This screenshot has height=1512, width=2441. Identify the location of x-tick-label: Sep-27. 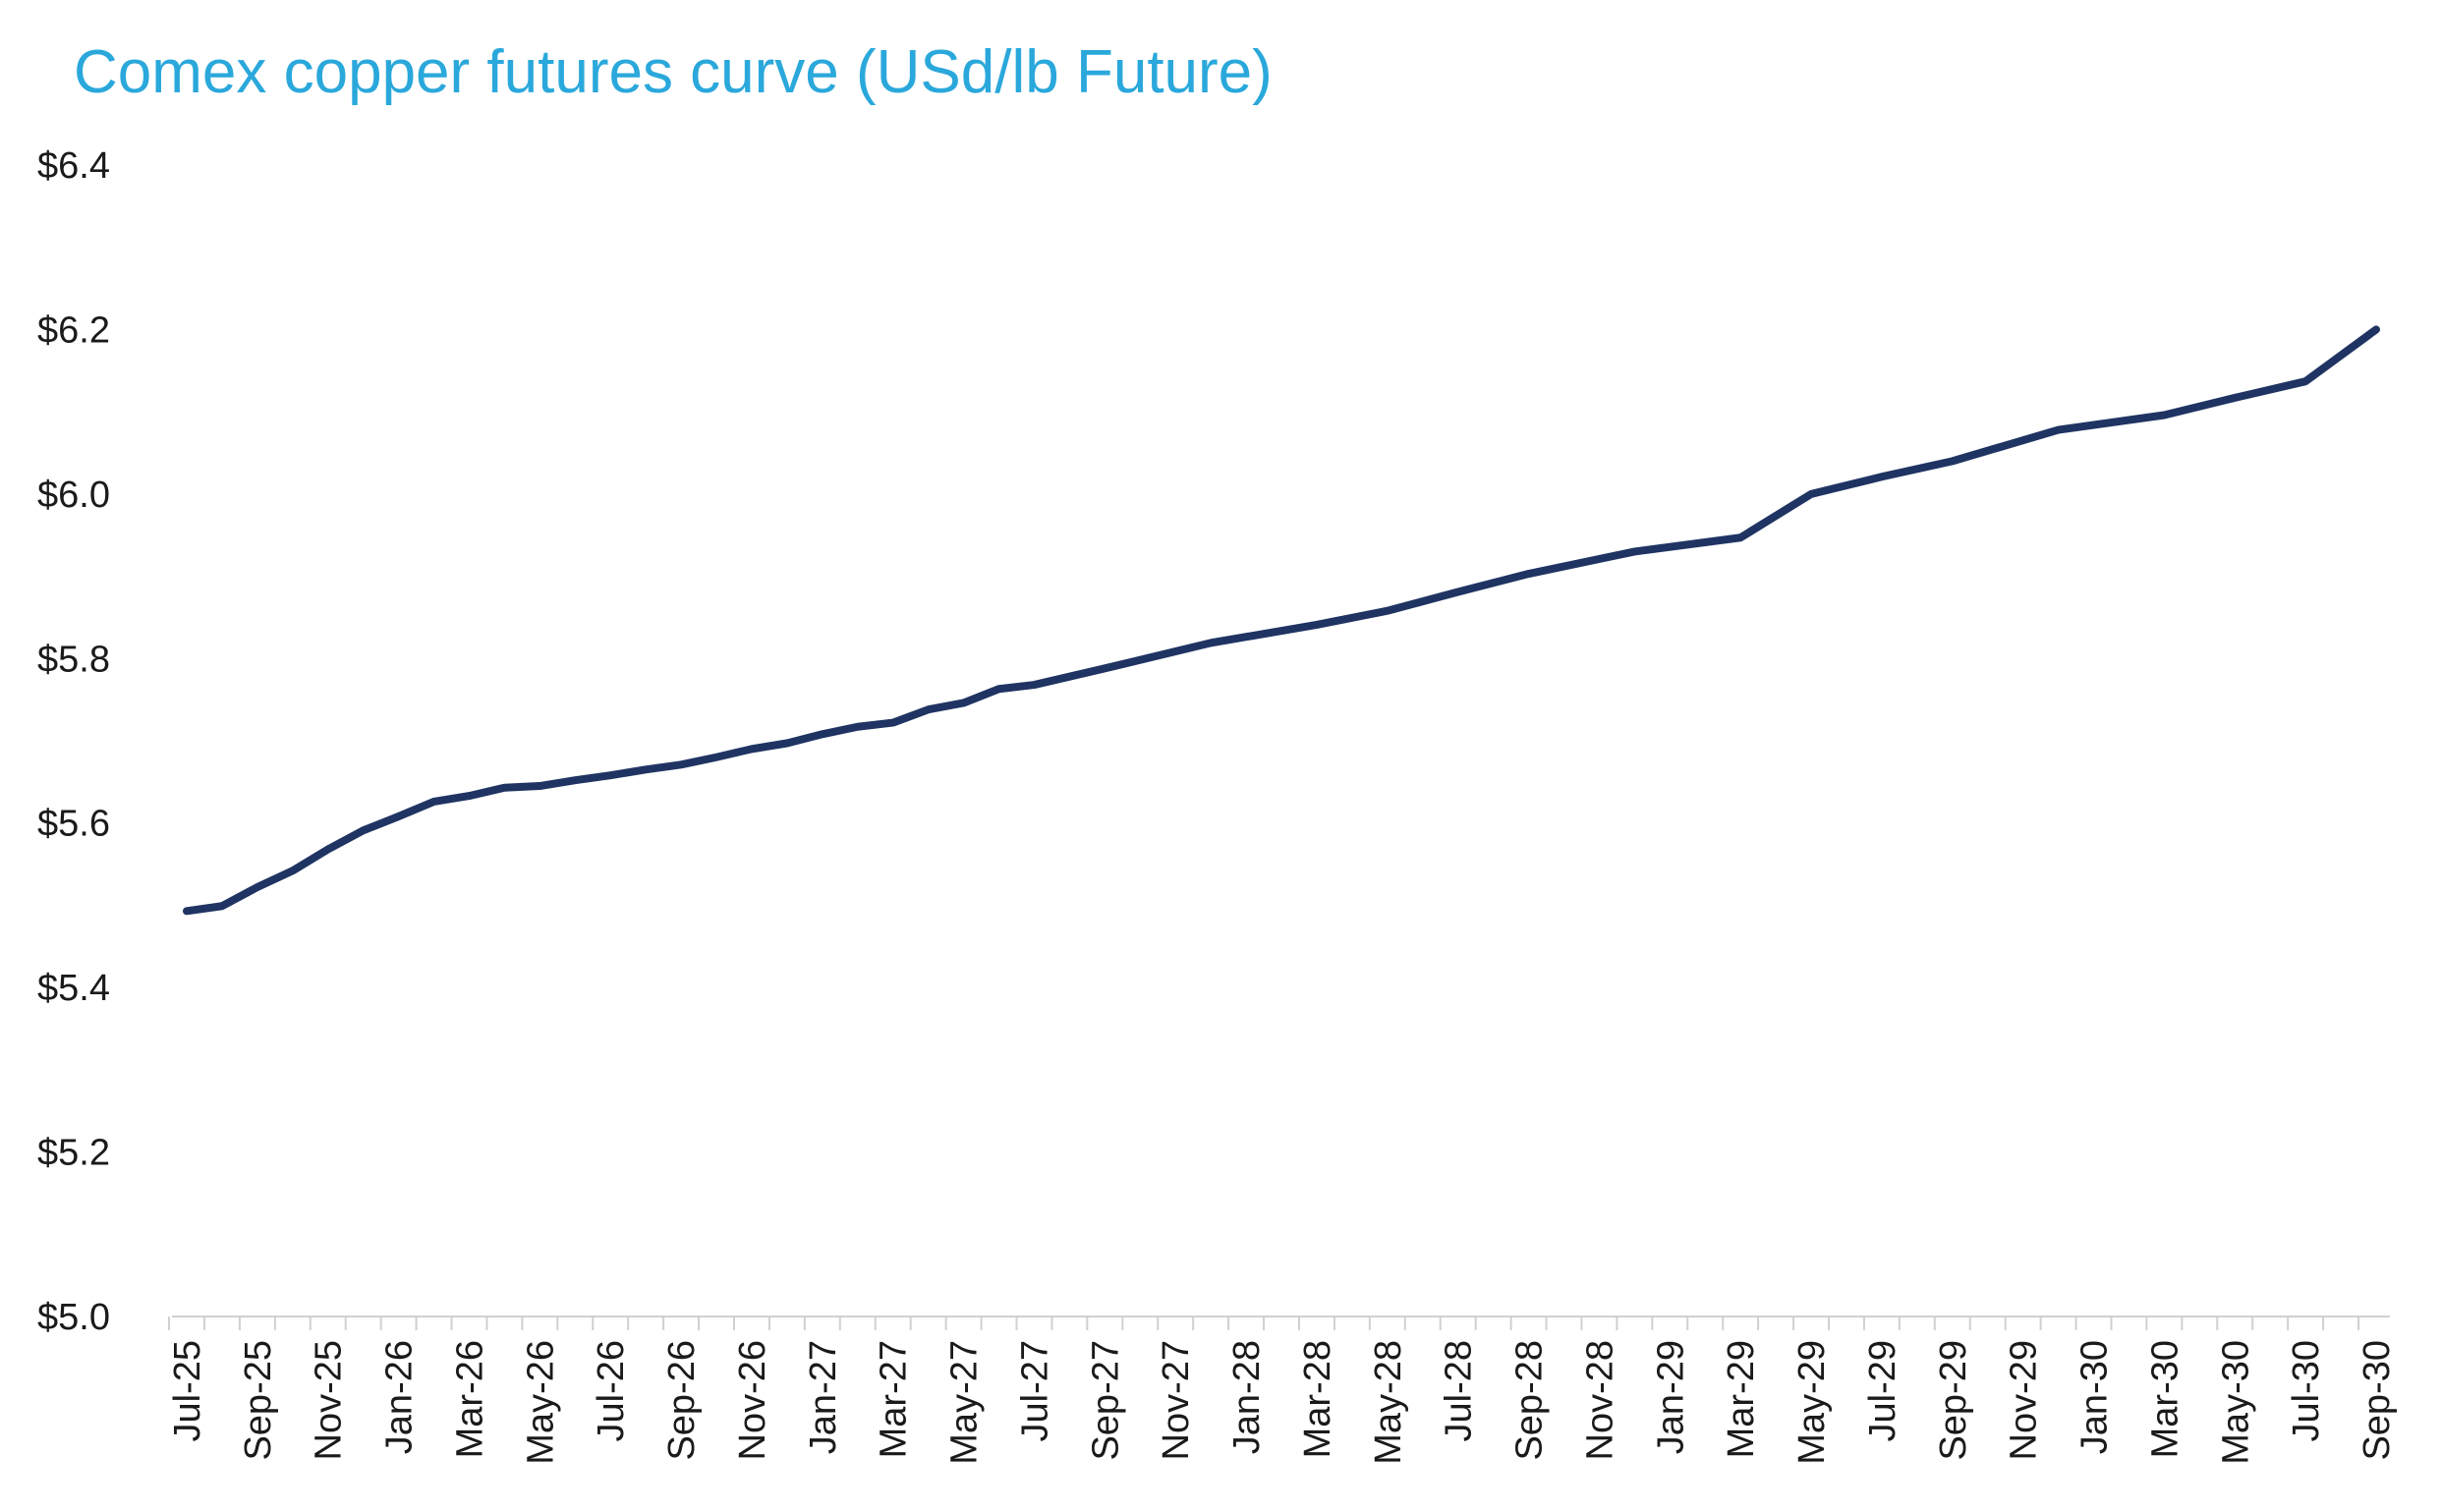
(1105, 1400).